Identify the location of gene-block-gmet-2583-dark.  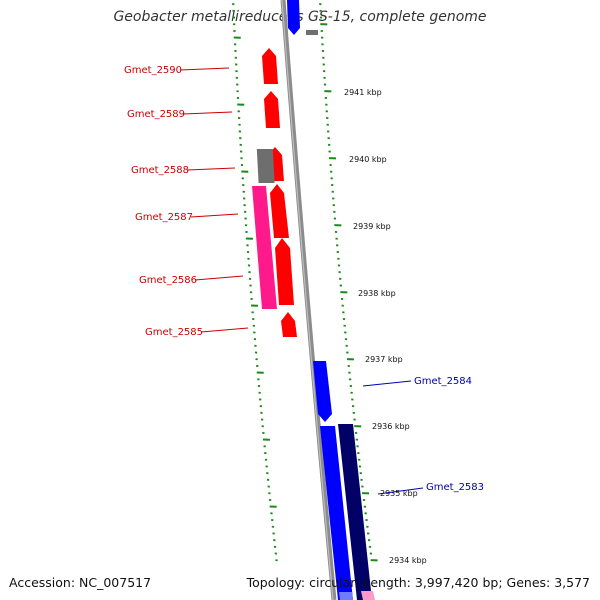
(355, 512).